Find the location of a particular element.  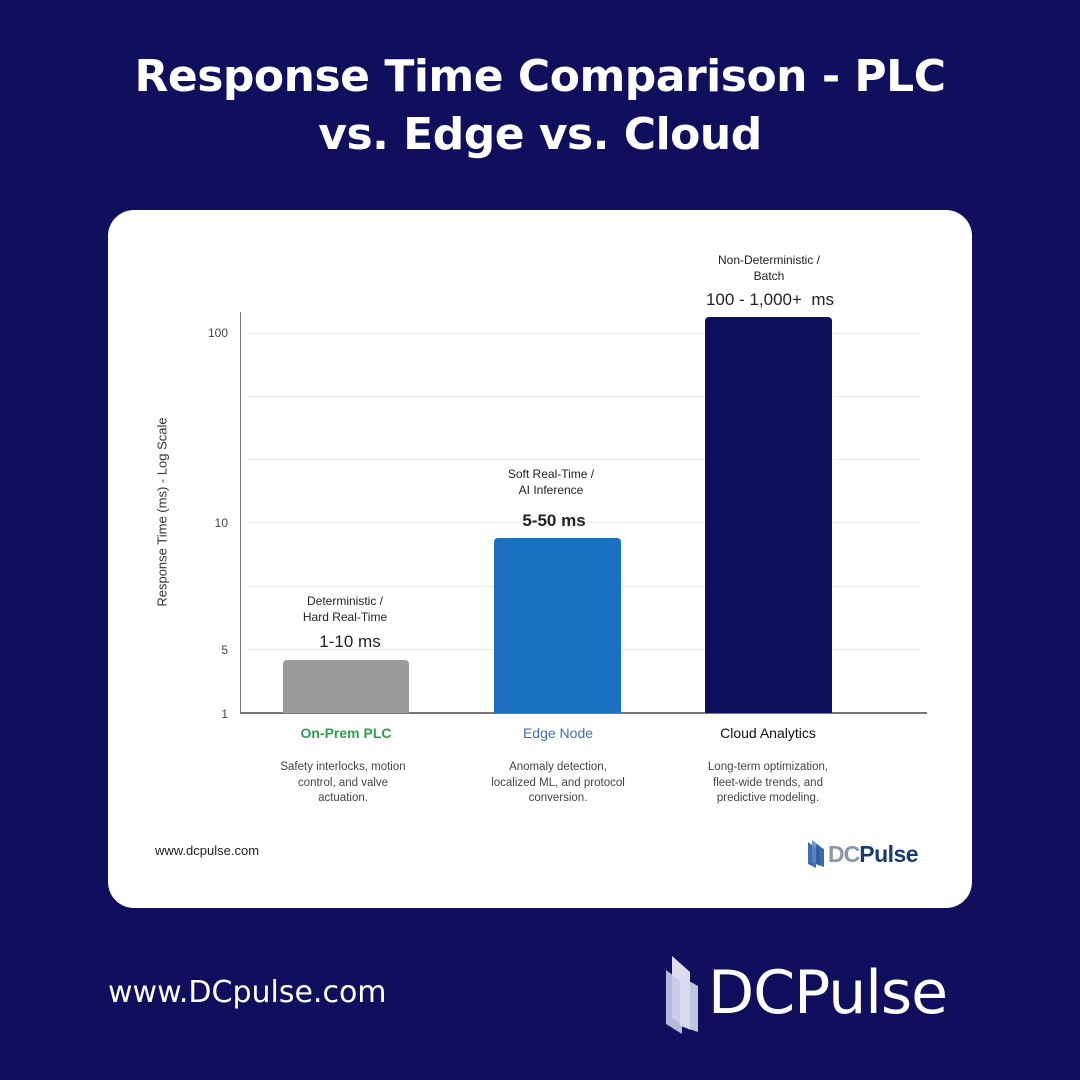

description-line: predictive modeling. is located at coordinates (768, 798).